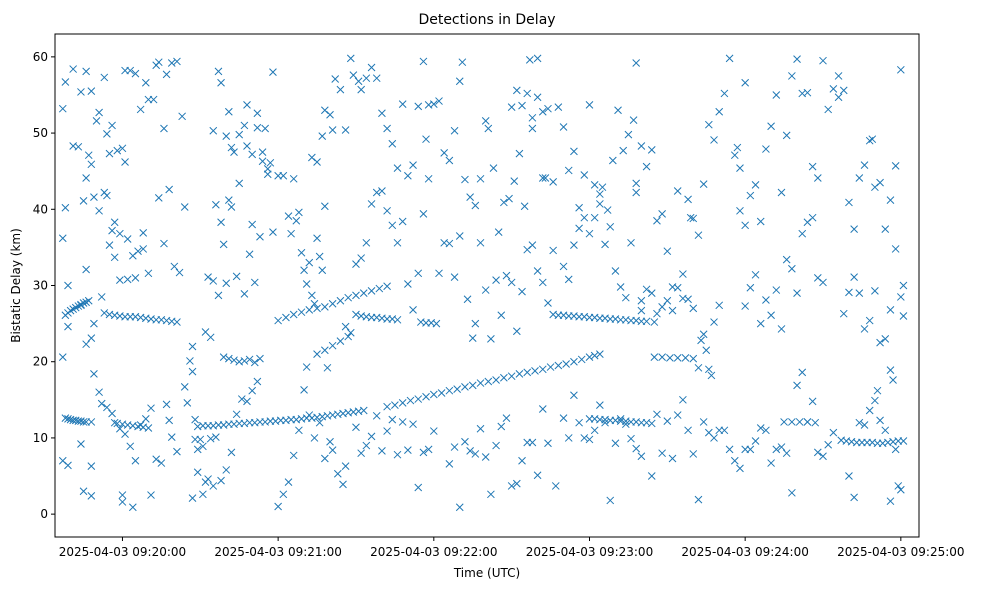 This screenshot has height=590, width=988. Describe the element at coordinates (40, 209) in the screenshot. I see `y-tick-label: 40` at that location.